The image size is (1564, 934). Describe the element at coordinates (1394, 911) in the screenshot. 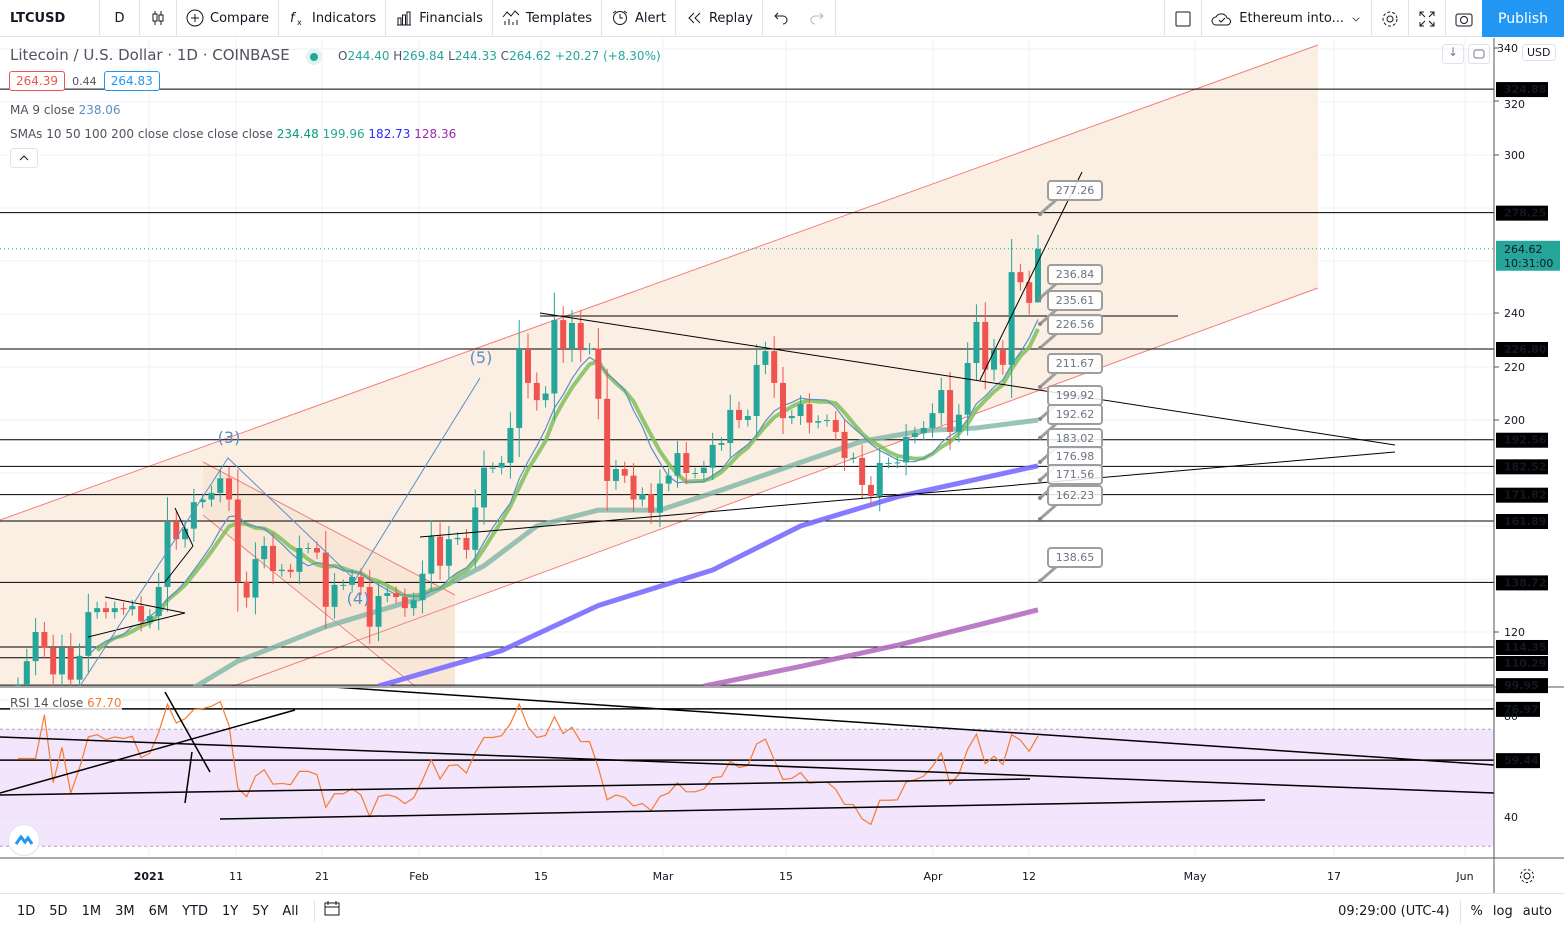

I see `timezone-button: 09:29:00 (UTC-4)` at that location.